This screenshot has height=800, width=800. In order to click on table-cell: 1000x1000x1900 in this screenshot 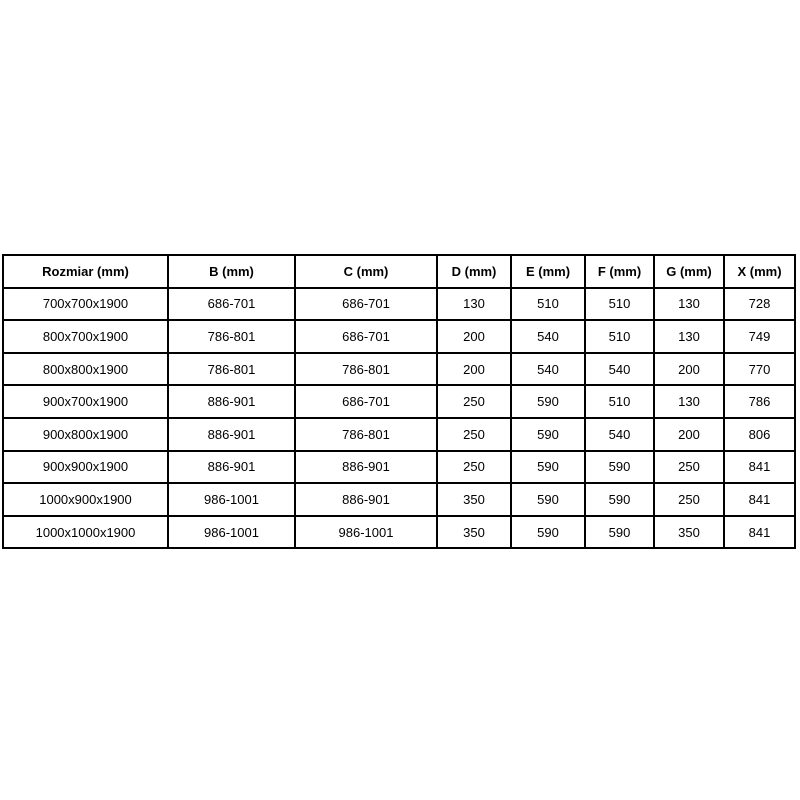, I will do `click(85, 532)`.